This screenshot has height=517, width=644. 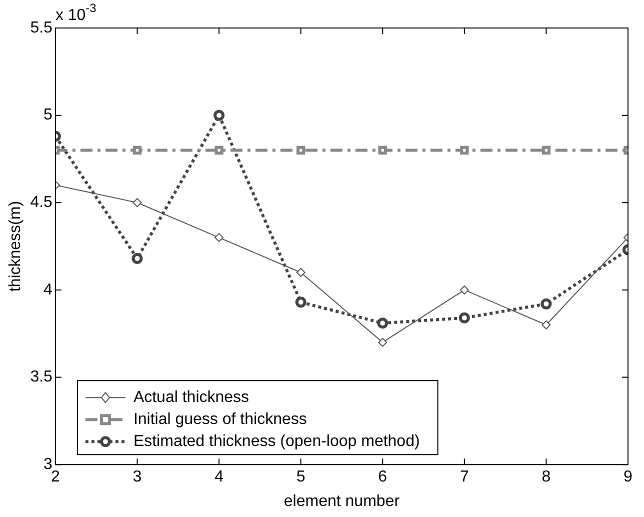 I want to click on y-tick-label: 3, so click(x=48, y=465).